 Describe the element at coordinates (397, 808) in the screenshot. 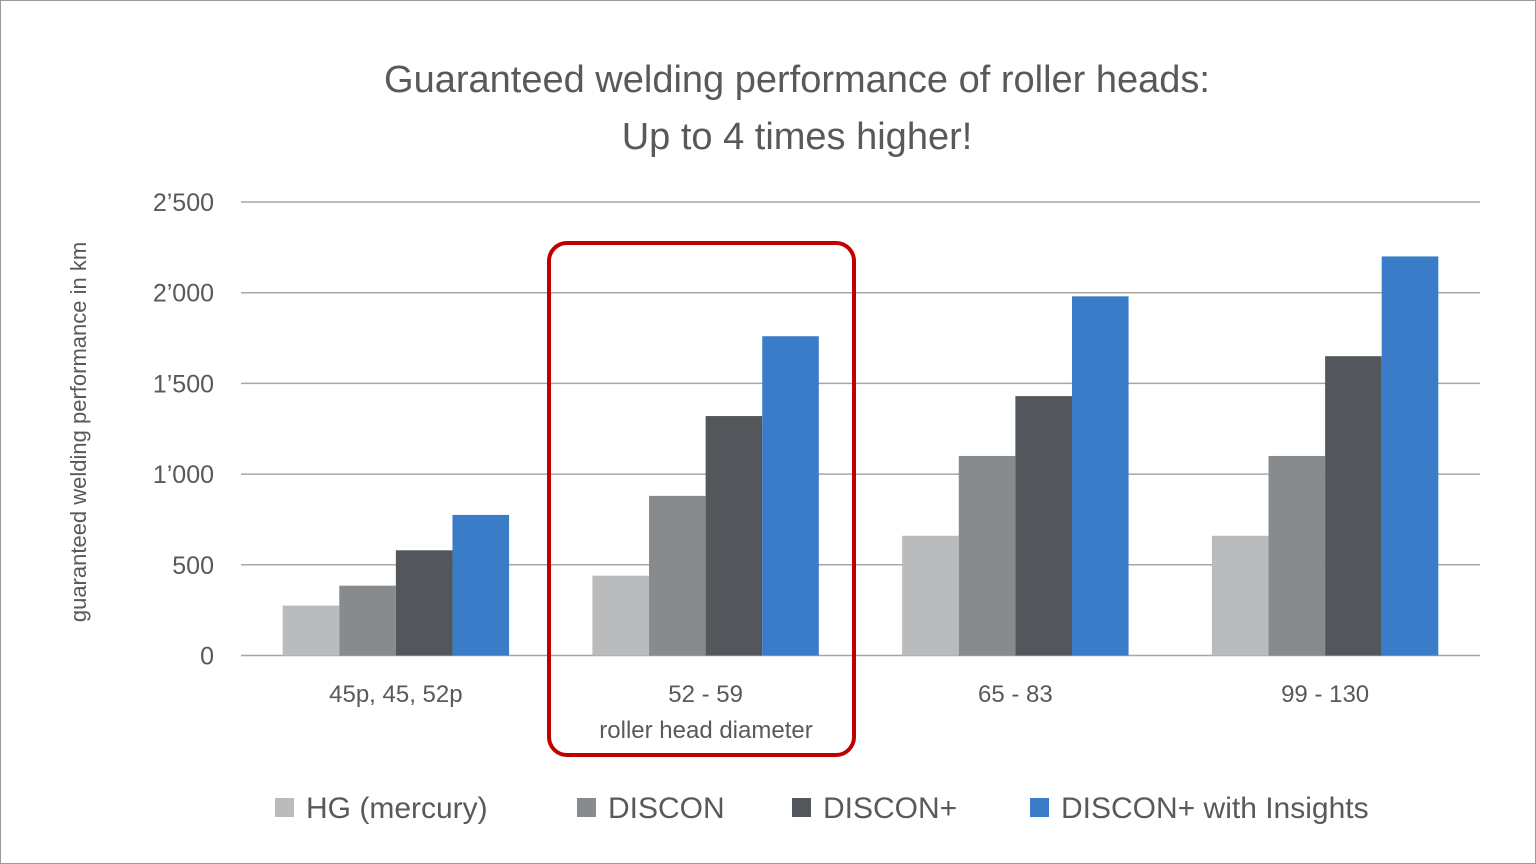

I see `legend-label: HG (mercury)` at that location.